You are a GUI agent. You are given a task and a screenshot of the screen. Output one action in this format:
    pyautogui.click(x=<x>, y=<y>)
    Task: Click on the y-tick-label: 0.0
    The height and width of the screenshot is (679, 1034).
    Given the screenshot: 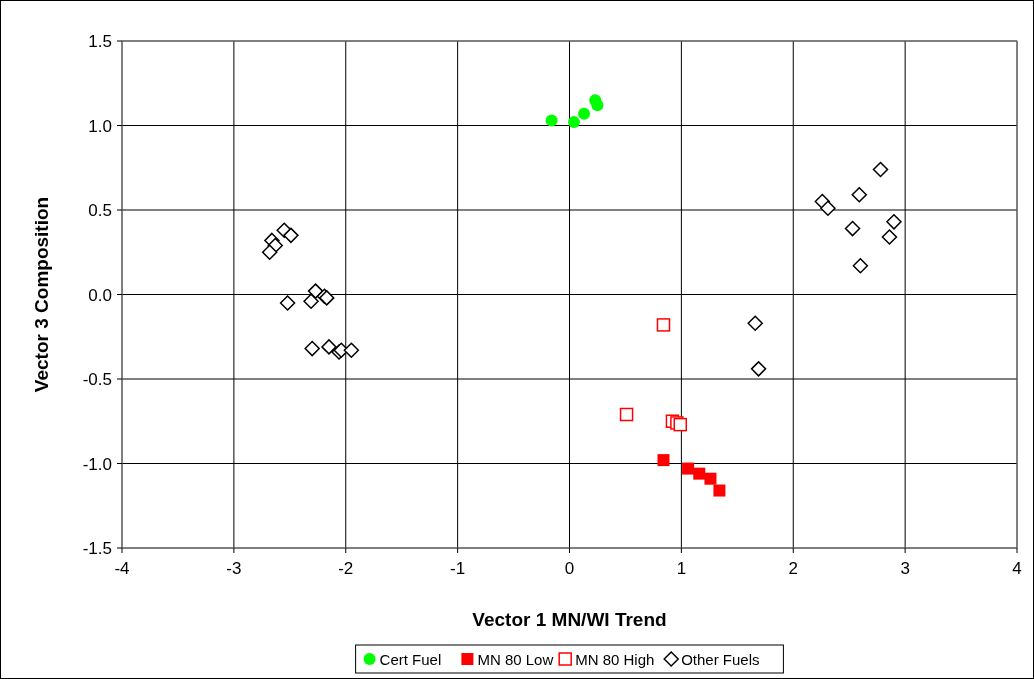 What is the action you would take?
    pyautogui.click(x=100, y=295)
    